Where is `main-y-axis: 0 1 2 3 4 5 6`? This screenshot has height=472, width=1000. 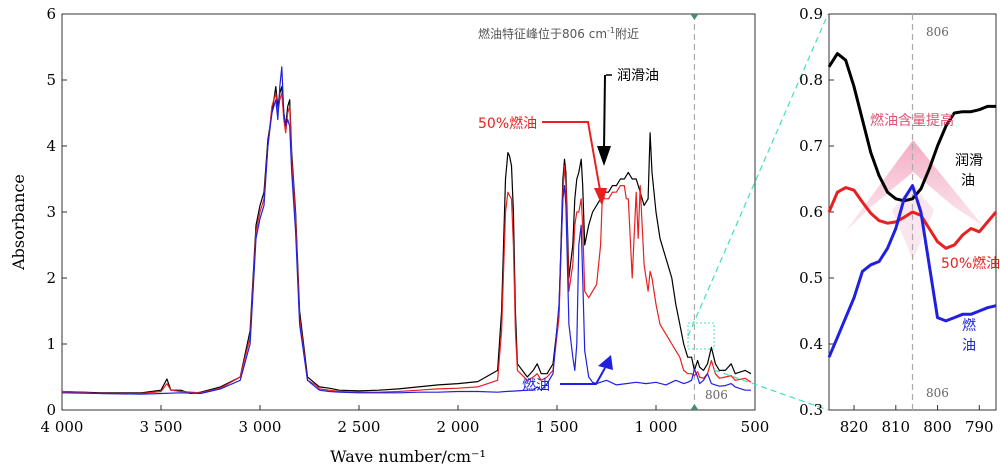
main-y-axis: 0 1 2 3 4 5 6 is located at coordinates (56, 212).